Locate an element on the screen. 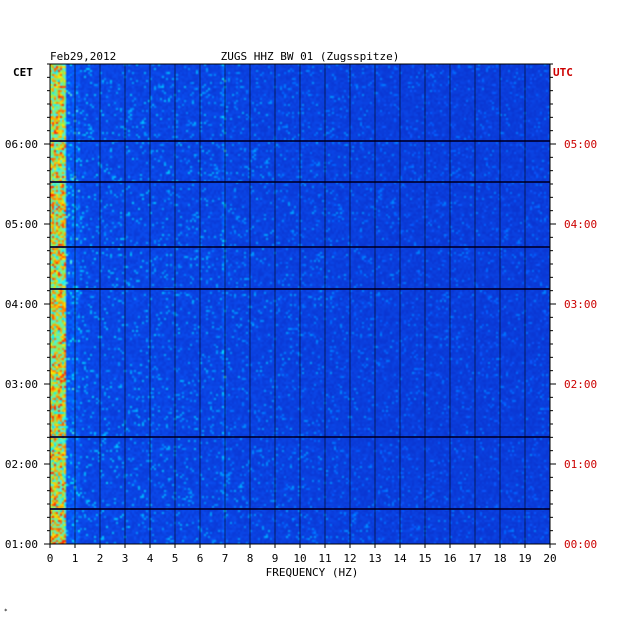 The width and height of the screenshot is (630, 624). right-tick-label: 00:00 is located at coordinates (580, 544).